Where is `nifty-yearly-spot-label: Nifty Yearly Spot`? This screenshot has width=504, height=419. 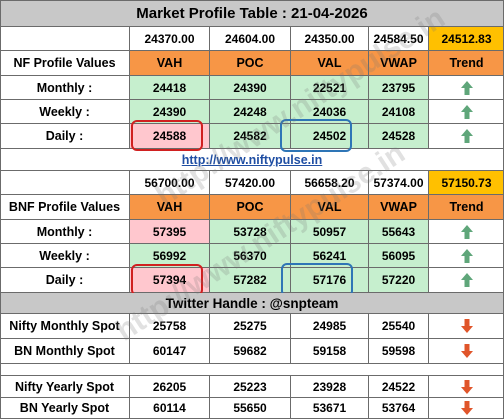 nifty-yearly-spot-label: Nifty Yearly Spot is located at coordinates (65, 387).